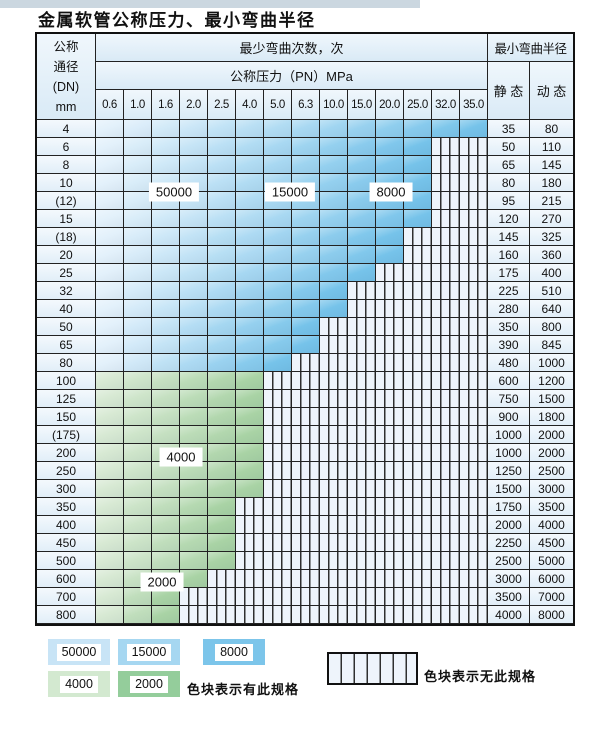 This screenshot has width=600, height=743. I want to click on static-column-header: 静 态, so click(509, 91).